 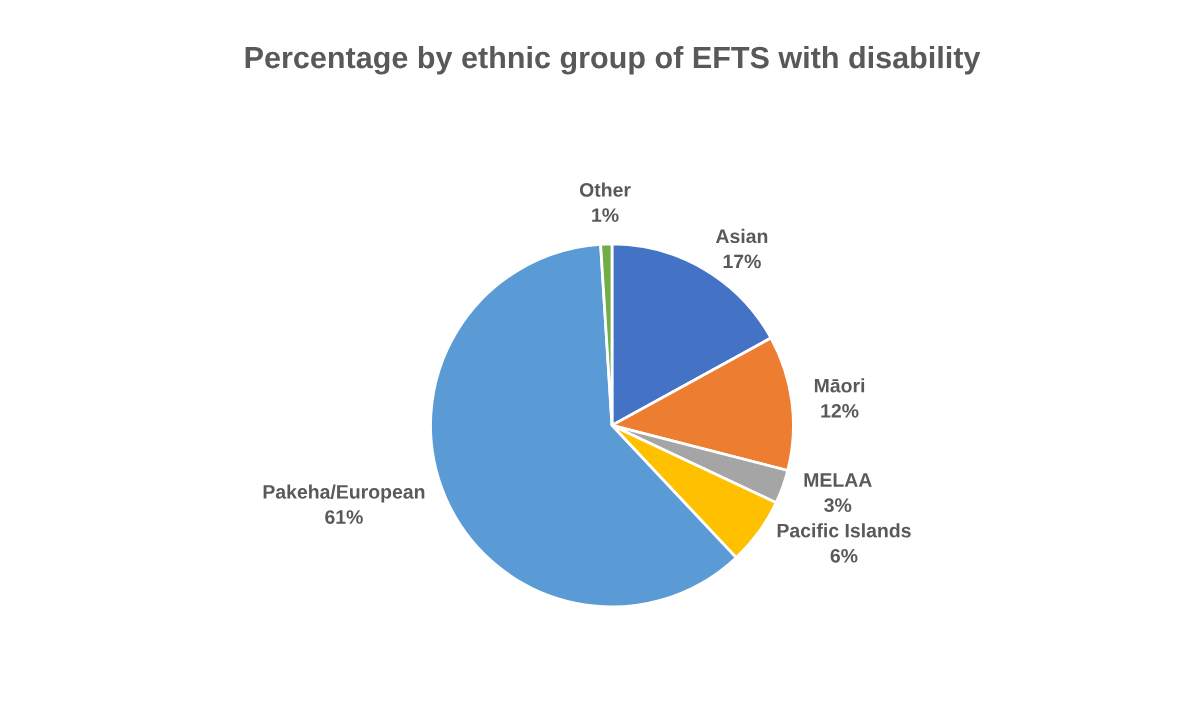 I want to click on slice-label: Asian, so click(x=741, y=236).